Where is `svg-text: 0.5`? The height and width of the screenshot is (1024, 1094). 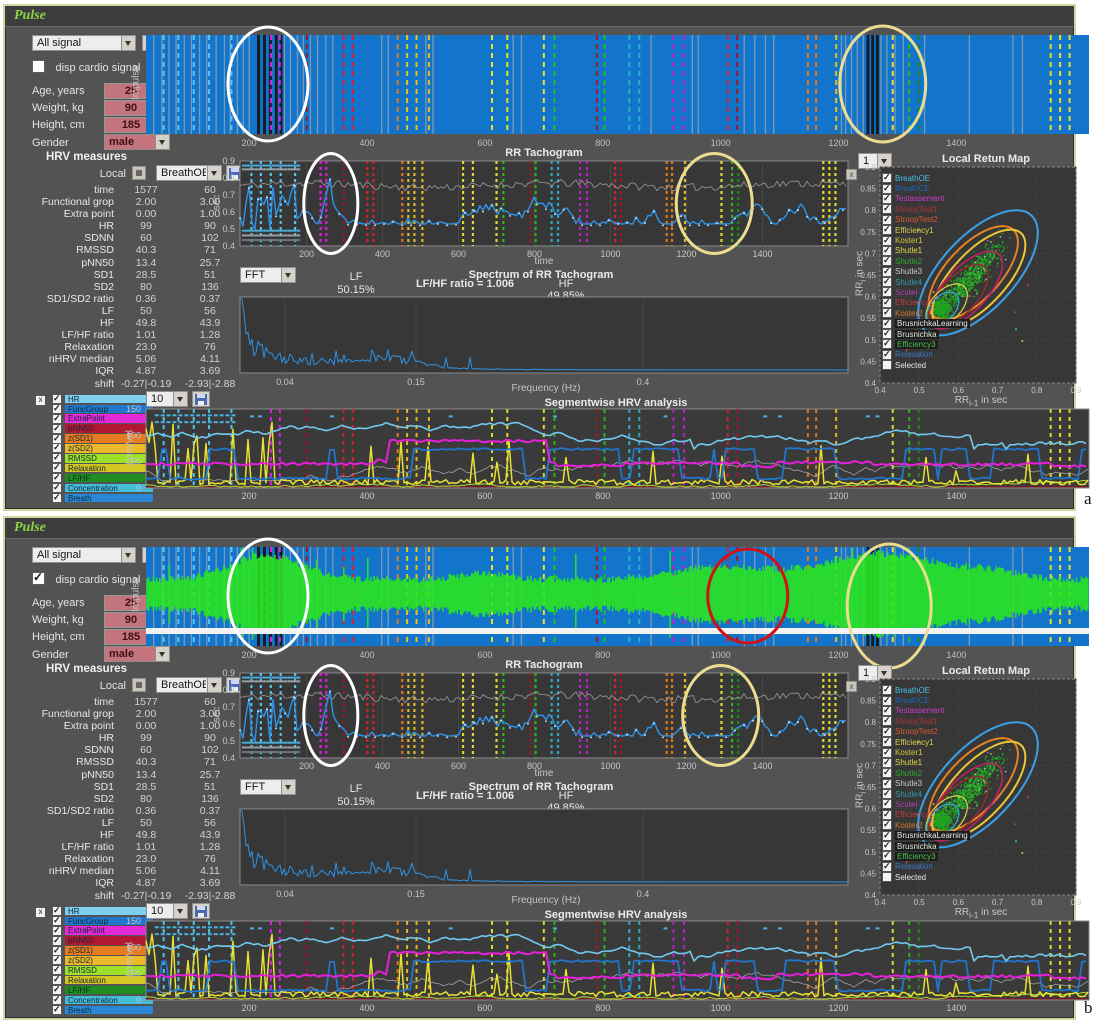 svg-text: 0.5 is located at coordinates (920, 390).